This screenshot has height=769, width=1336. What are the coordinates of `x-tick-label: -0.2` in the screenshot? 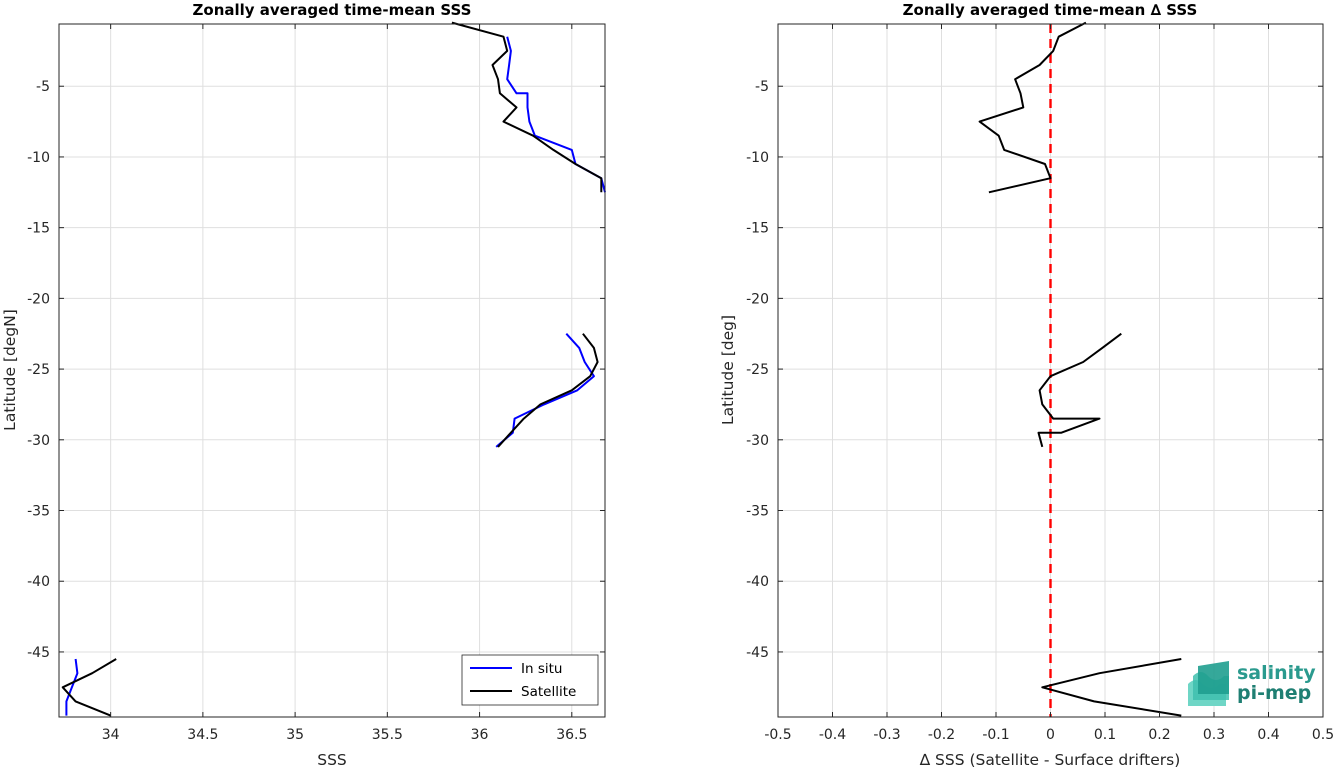 It's located at (941, 735).